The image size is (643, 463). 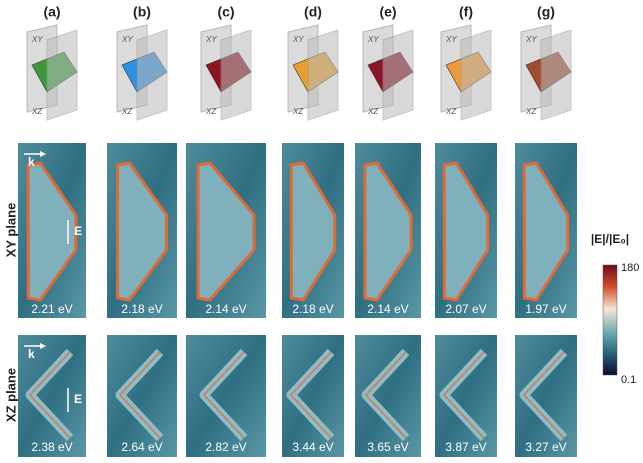 What do you see at coordinates (387, 12) in the screenshot?
I see `panel-label: (e)` at bounding box center [387, 12].